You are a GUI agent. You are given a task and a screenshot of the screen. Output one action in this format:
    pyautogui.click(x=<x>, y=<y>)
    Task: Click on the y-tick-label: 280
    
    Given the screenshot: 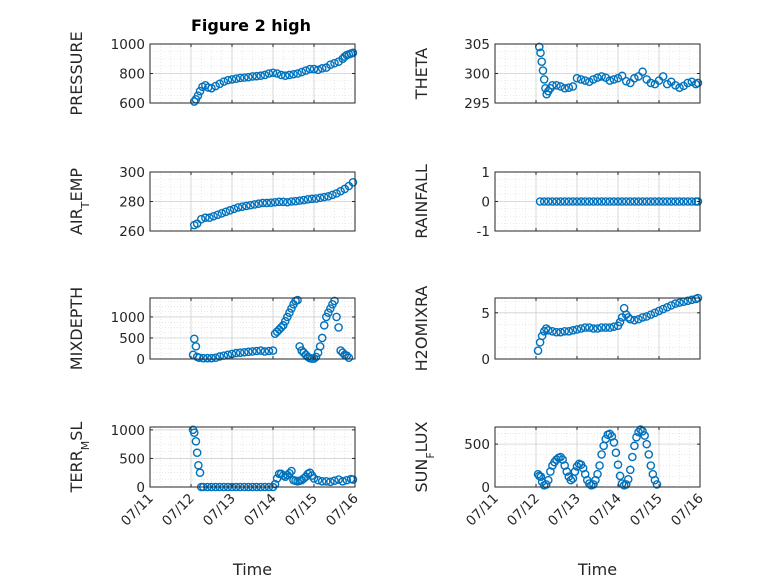 What is the action you would take?
    pyautogui.click(x=132, y=203)
    